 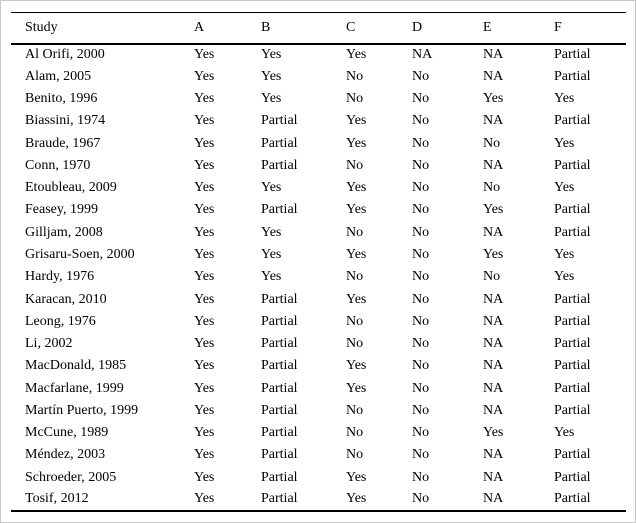 What do you see at coordinates (66, 299) in the screenshot?
I see `study-name: Karacan, 2010` at bounding box center [66, 299].